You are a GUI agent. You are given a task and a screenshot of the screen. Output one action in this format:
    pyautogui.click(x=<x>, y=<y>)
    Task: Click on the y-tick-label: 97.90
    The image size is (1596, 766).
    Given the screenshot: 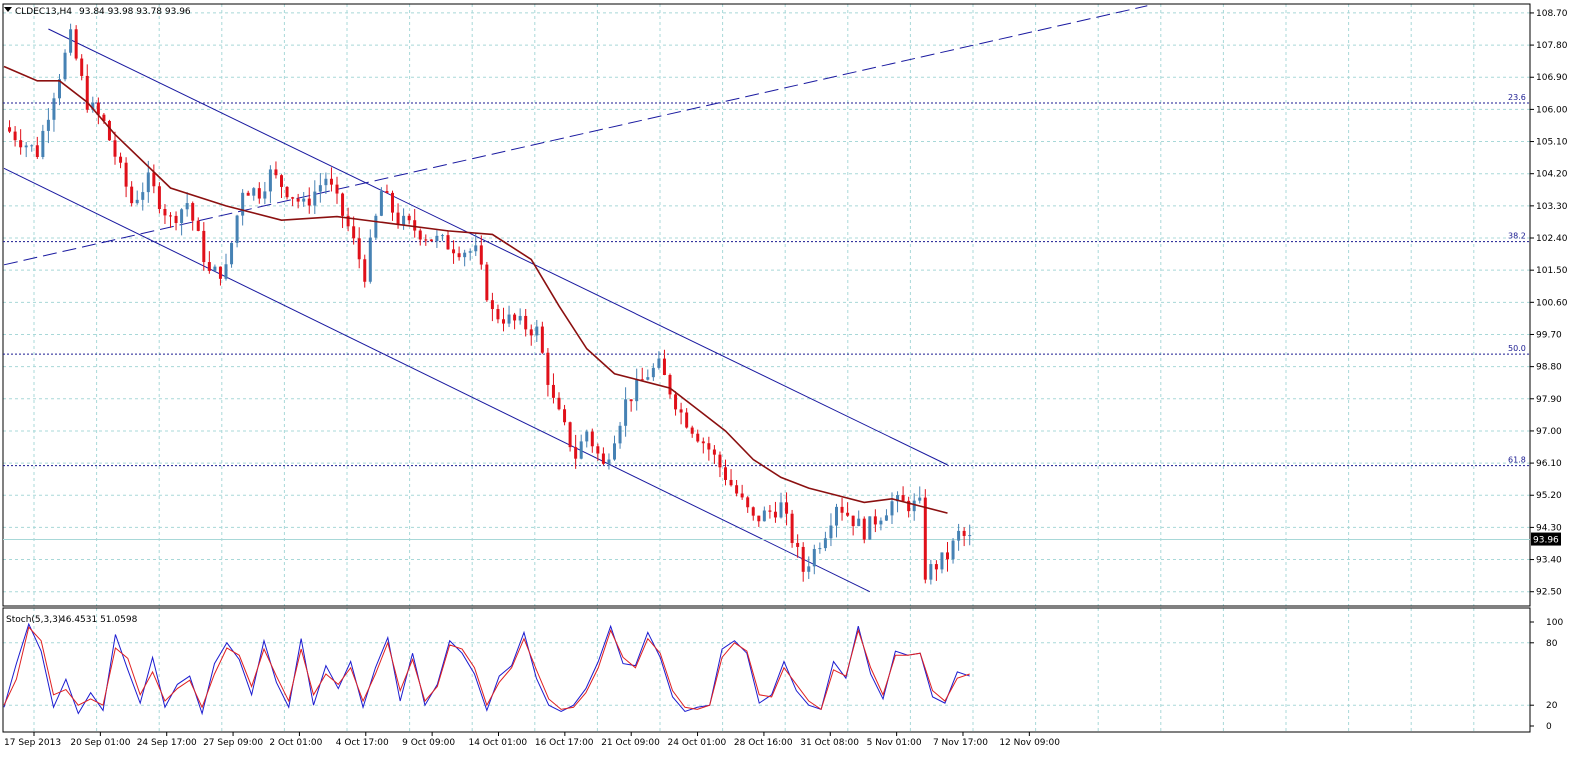 What is the action you would take?
    pyautogui.click(x=1549, y=400)
    